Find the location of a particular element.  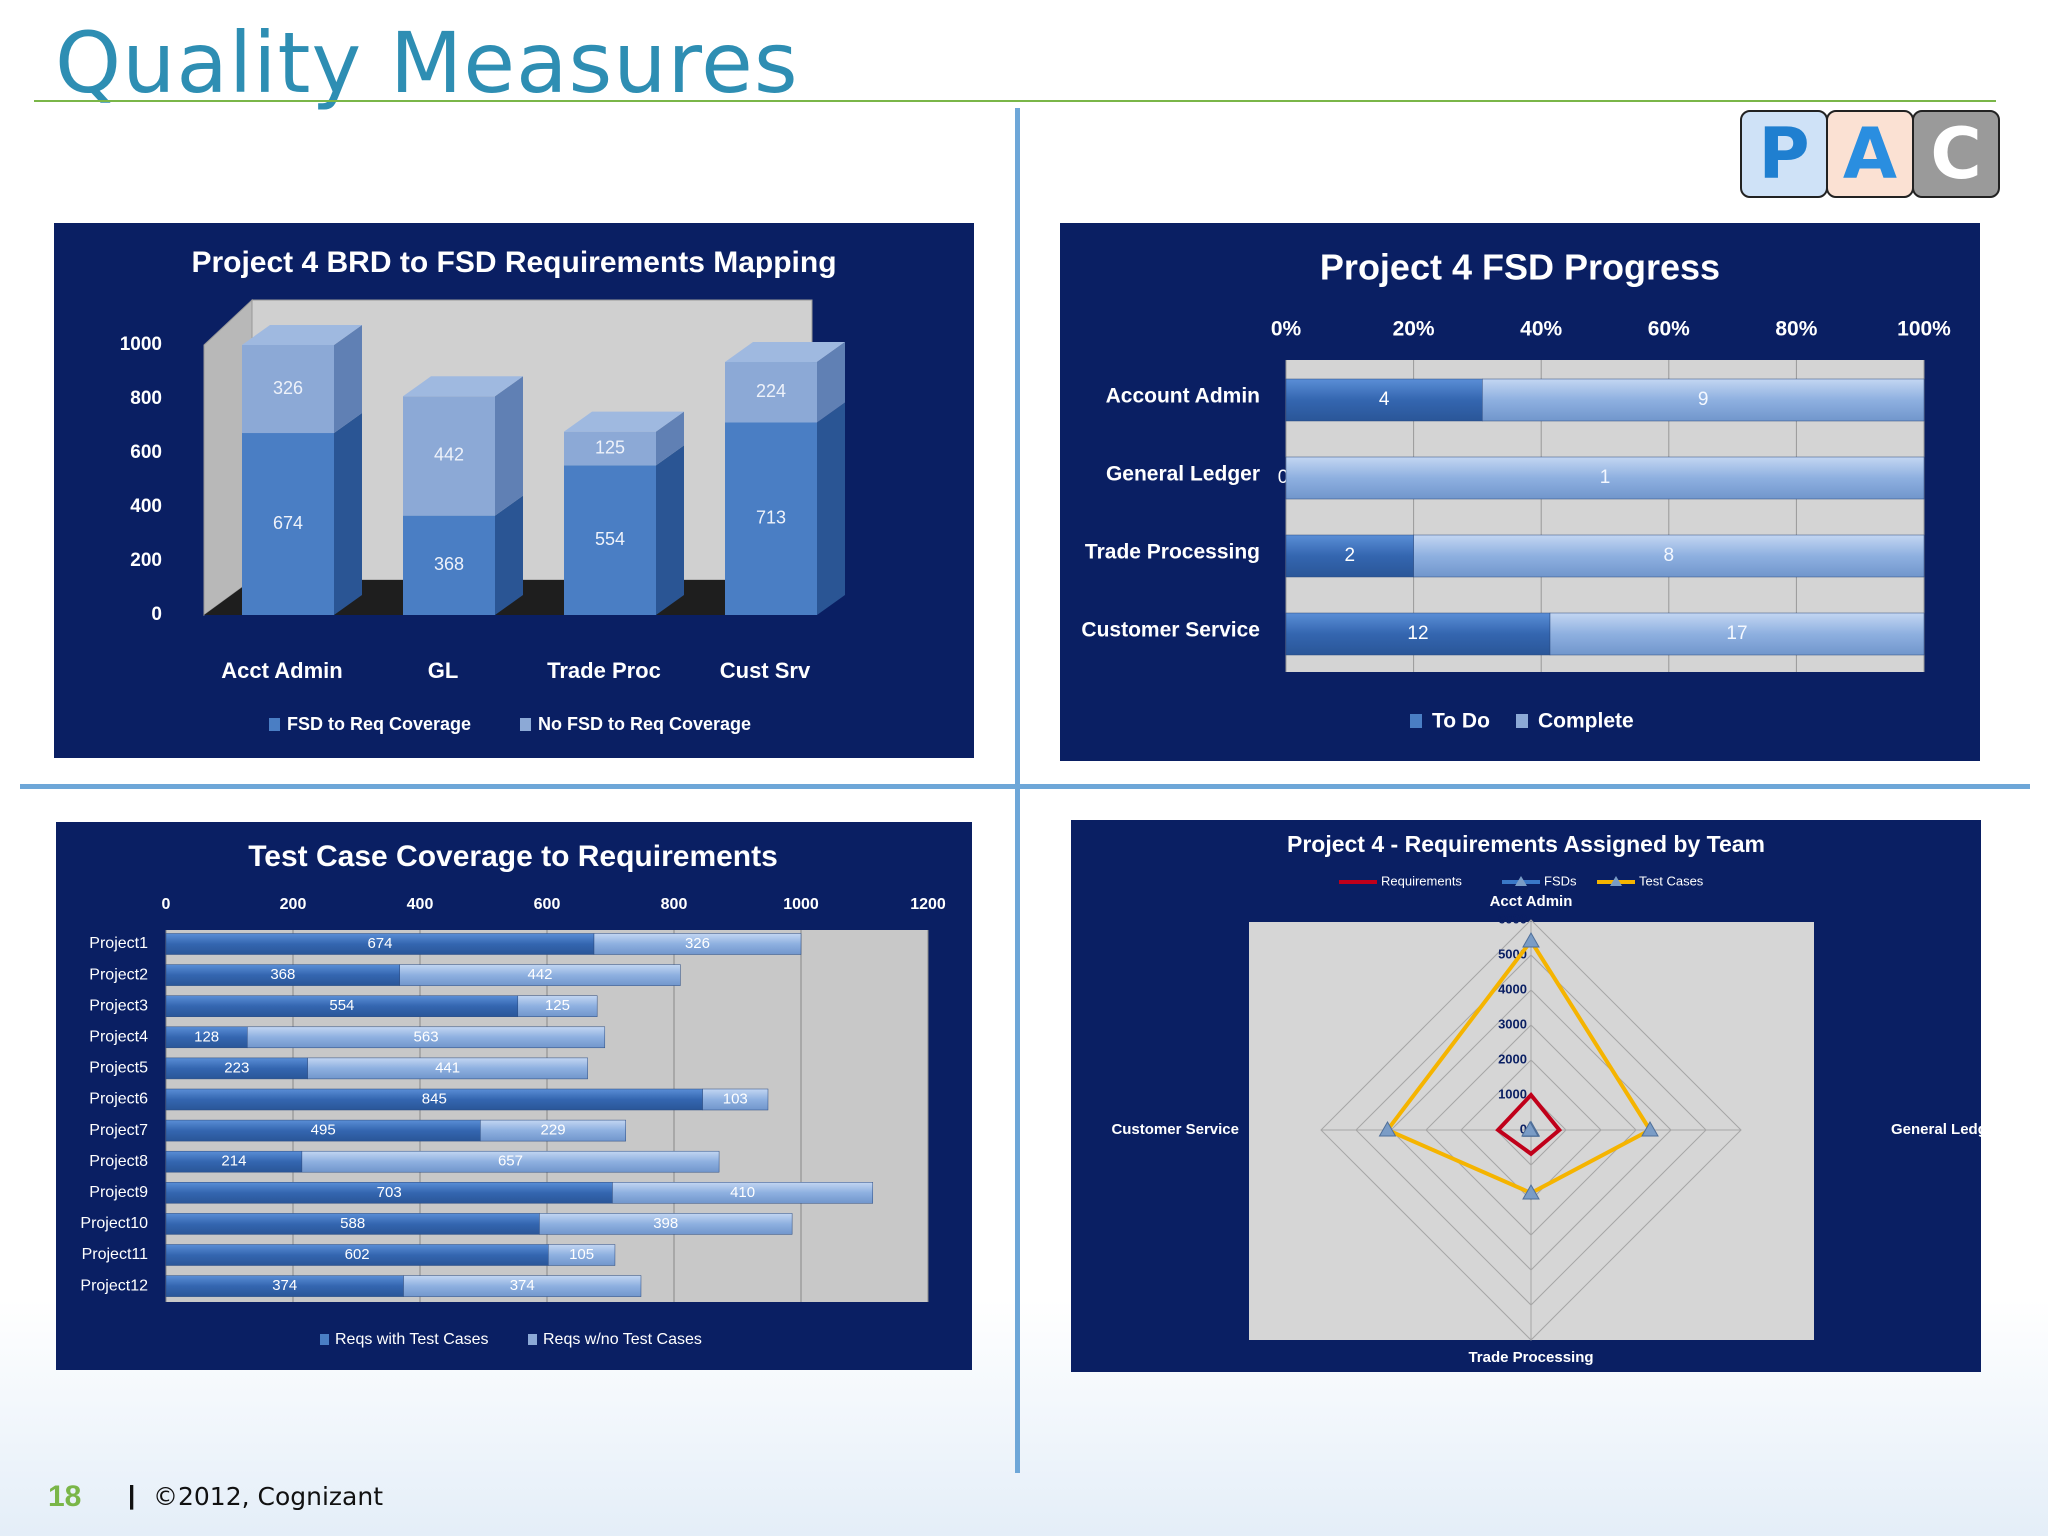

data-label: 845 is located at coordinates (434, 1098).